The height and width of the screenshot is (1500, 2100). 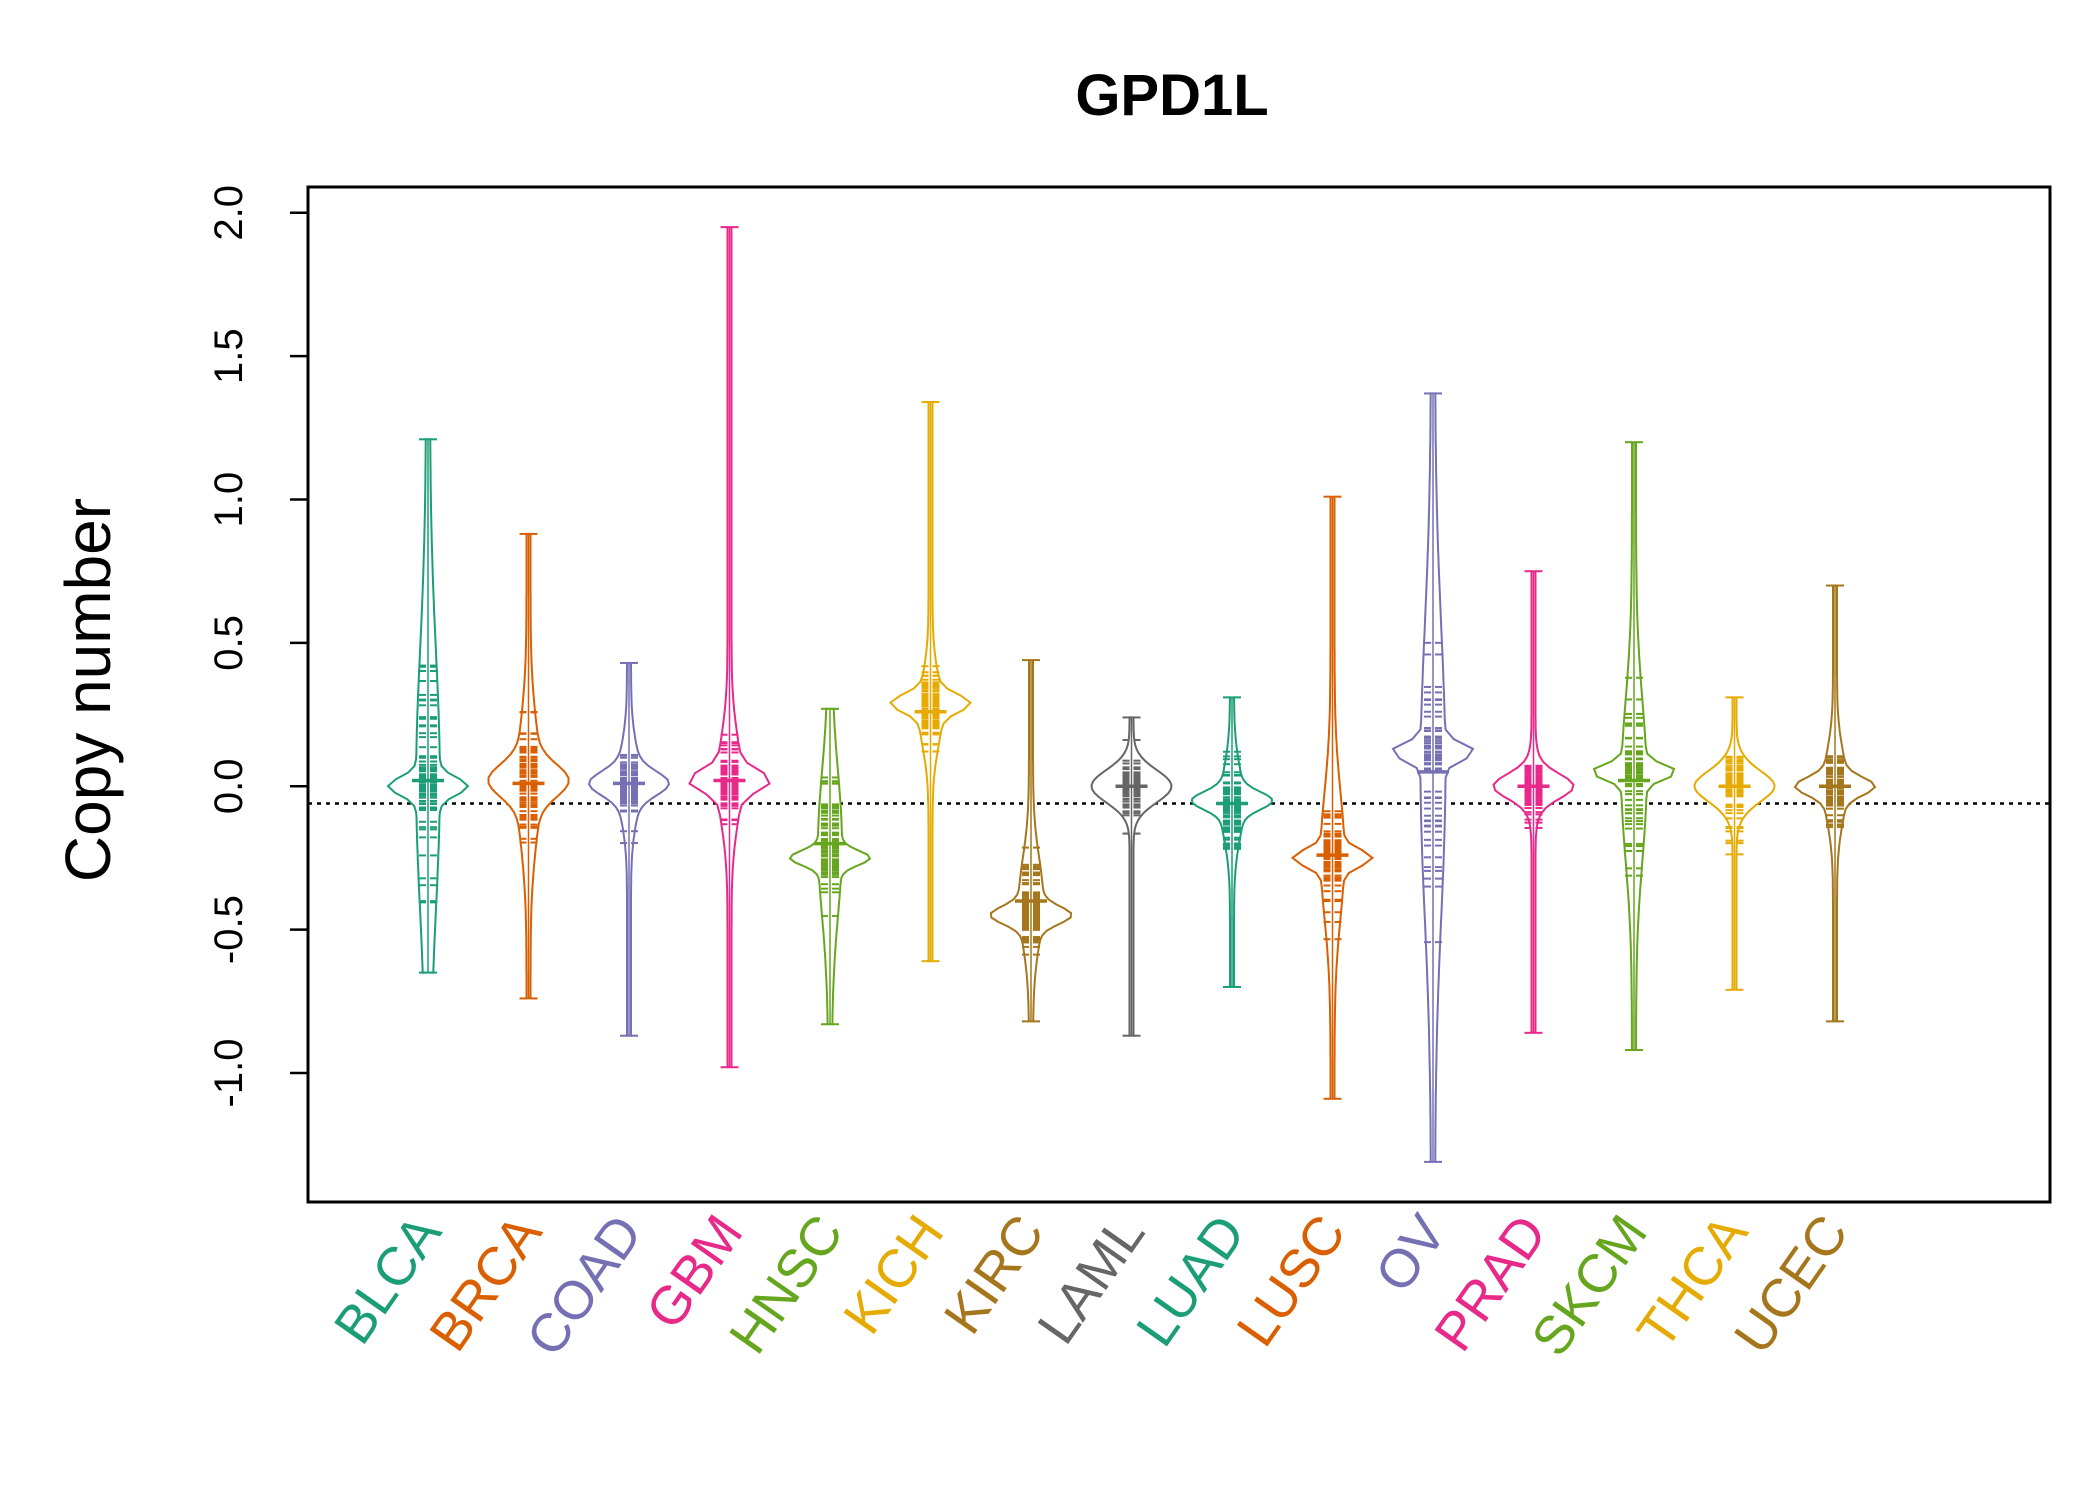 I want to click on y-tick-label: 0.5, so click(x=229, y=643).